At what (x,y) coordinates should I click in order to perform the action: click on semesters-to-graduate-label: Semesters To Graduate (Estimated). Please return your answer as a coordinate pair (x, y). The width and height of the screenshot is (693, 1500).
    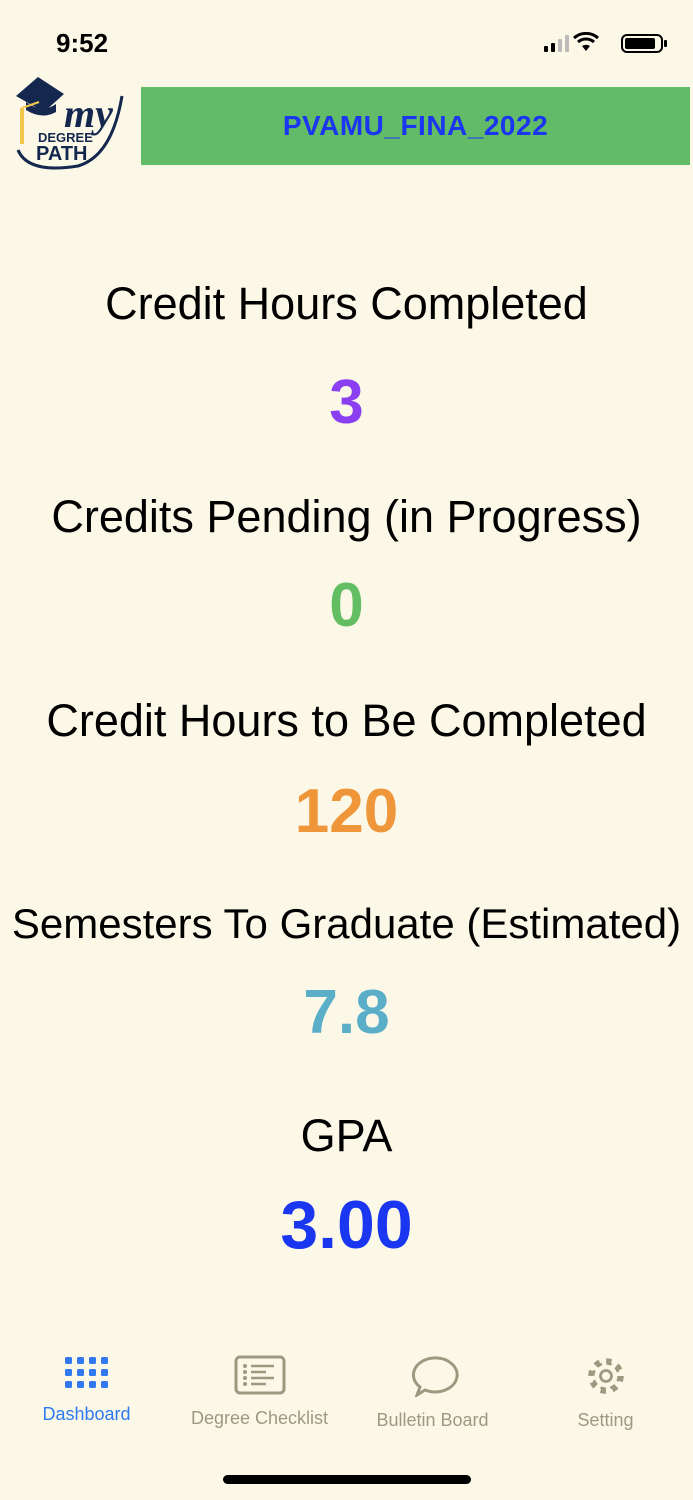
    Looking at the image, I should click on (346, 923).